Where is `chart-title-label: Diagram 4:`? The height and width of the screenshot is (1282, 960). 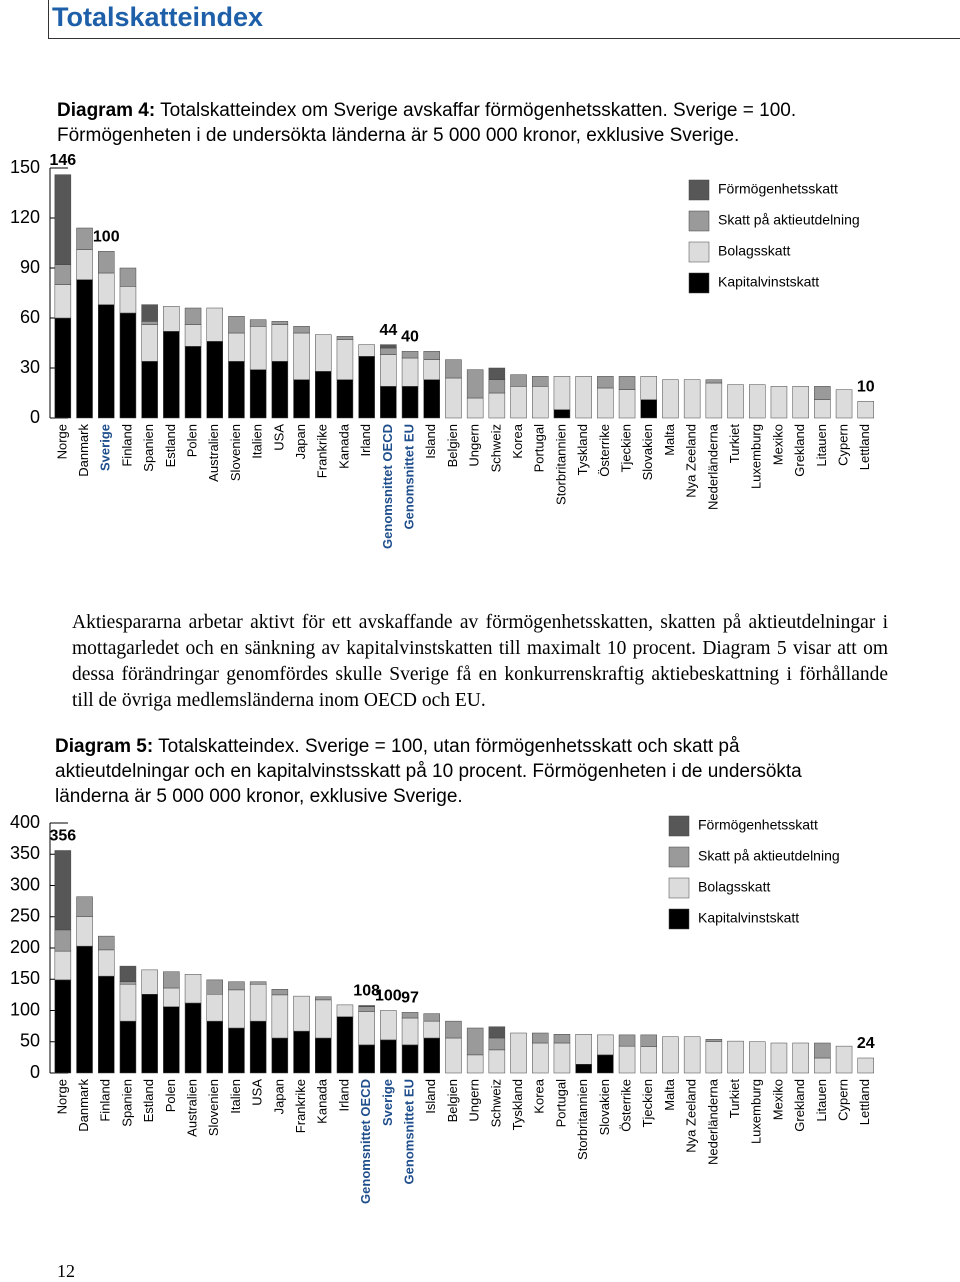
chart-title-label: Diagram 4: is located at coordinates (106, 110).